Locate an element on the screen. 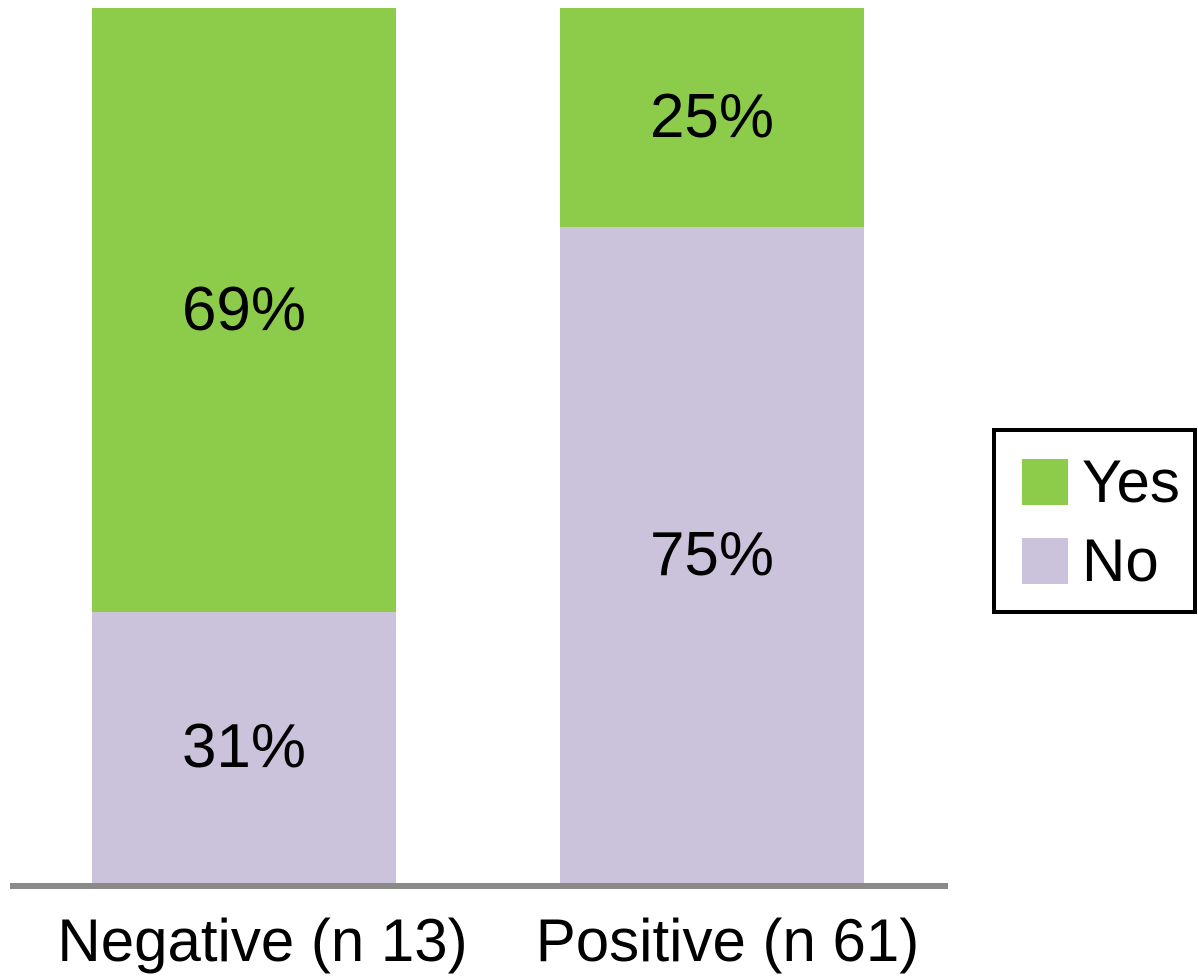 The height and width of the screenshot is (978, 1198). legend-label-yes: Yes is located at coordinates (1131, 481).